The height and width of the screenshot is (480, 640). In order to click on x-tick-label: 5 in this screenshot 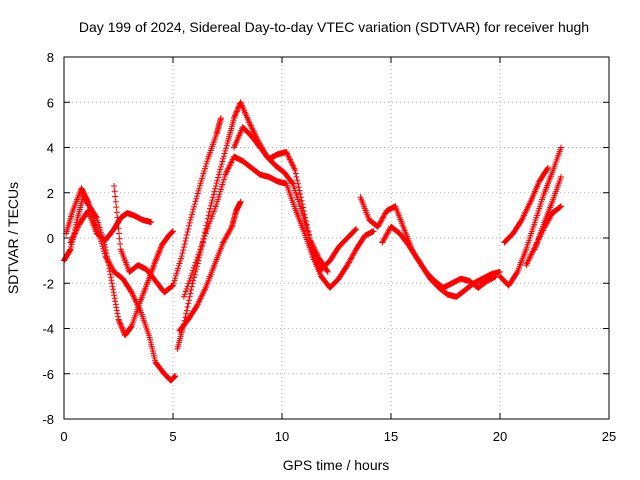, I will do `click(172, 436)`.